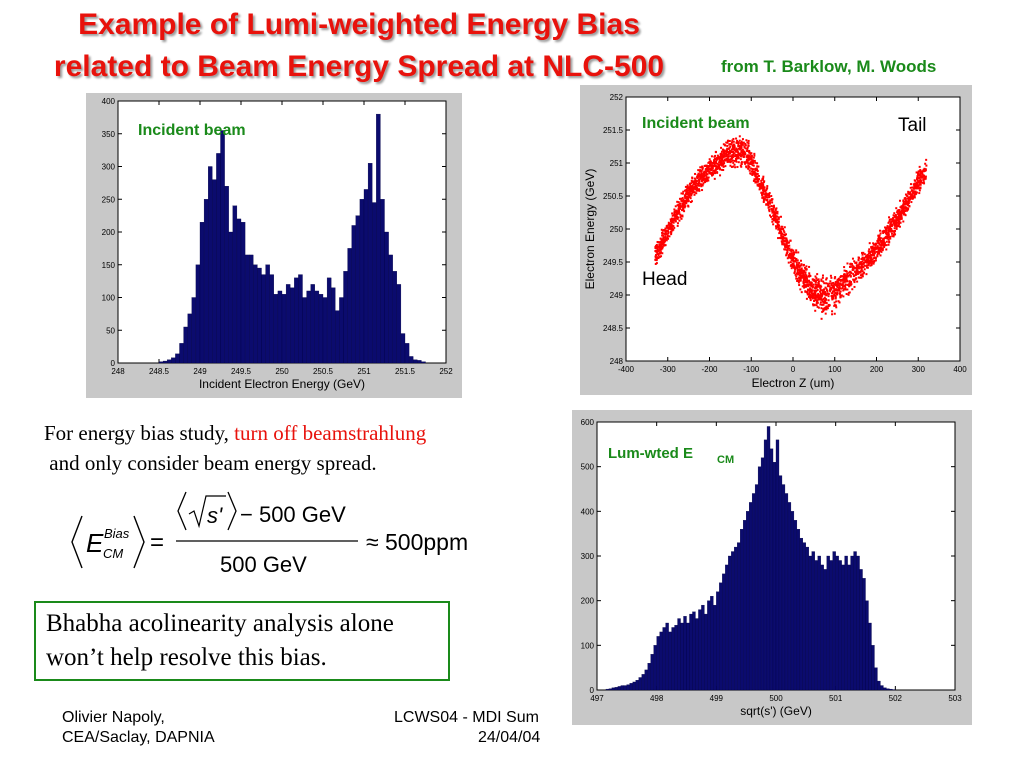 Image resolution: width=1024 pixels, height=768 pixels. Describe the element at coordinates (323, 371) in the screenshot. I see `x-tick-label: 250.5` at that location.